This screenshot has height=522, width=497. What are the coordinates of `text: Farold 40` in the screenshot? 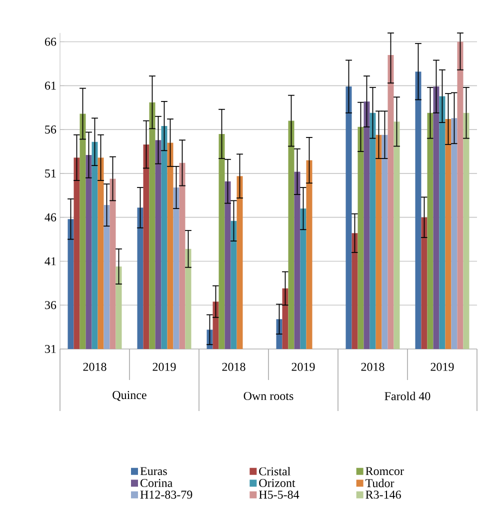 It's located at (407, 396).